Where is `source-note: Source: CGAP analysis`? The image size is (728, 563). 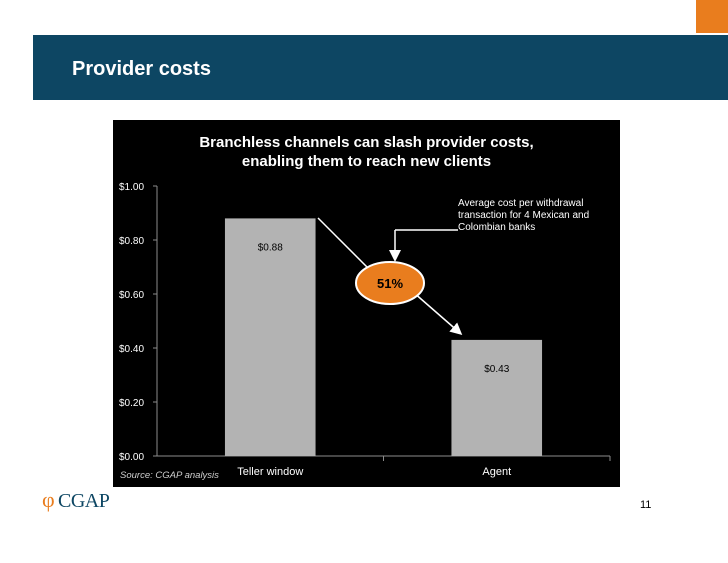
source-note: Source: CGAP analysis is located at coordinates (169, 475).